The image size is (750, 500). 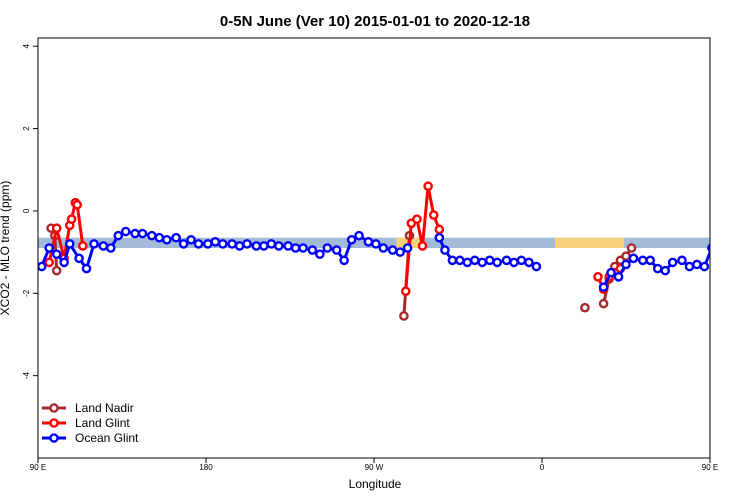 What do you see at coordinates (104, 408) in the screenshot?
I see `legend-label-land-nadir: Land Nadir` at bounding box center [104, 408].